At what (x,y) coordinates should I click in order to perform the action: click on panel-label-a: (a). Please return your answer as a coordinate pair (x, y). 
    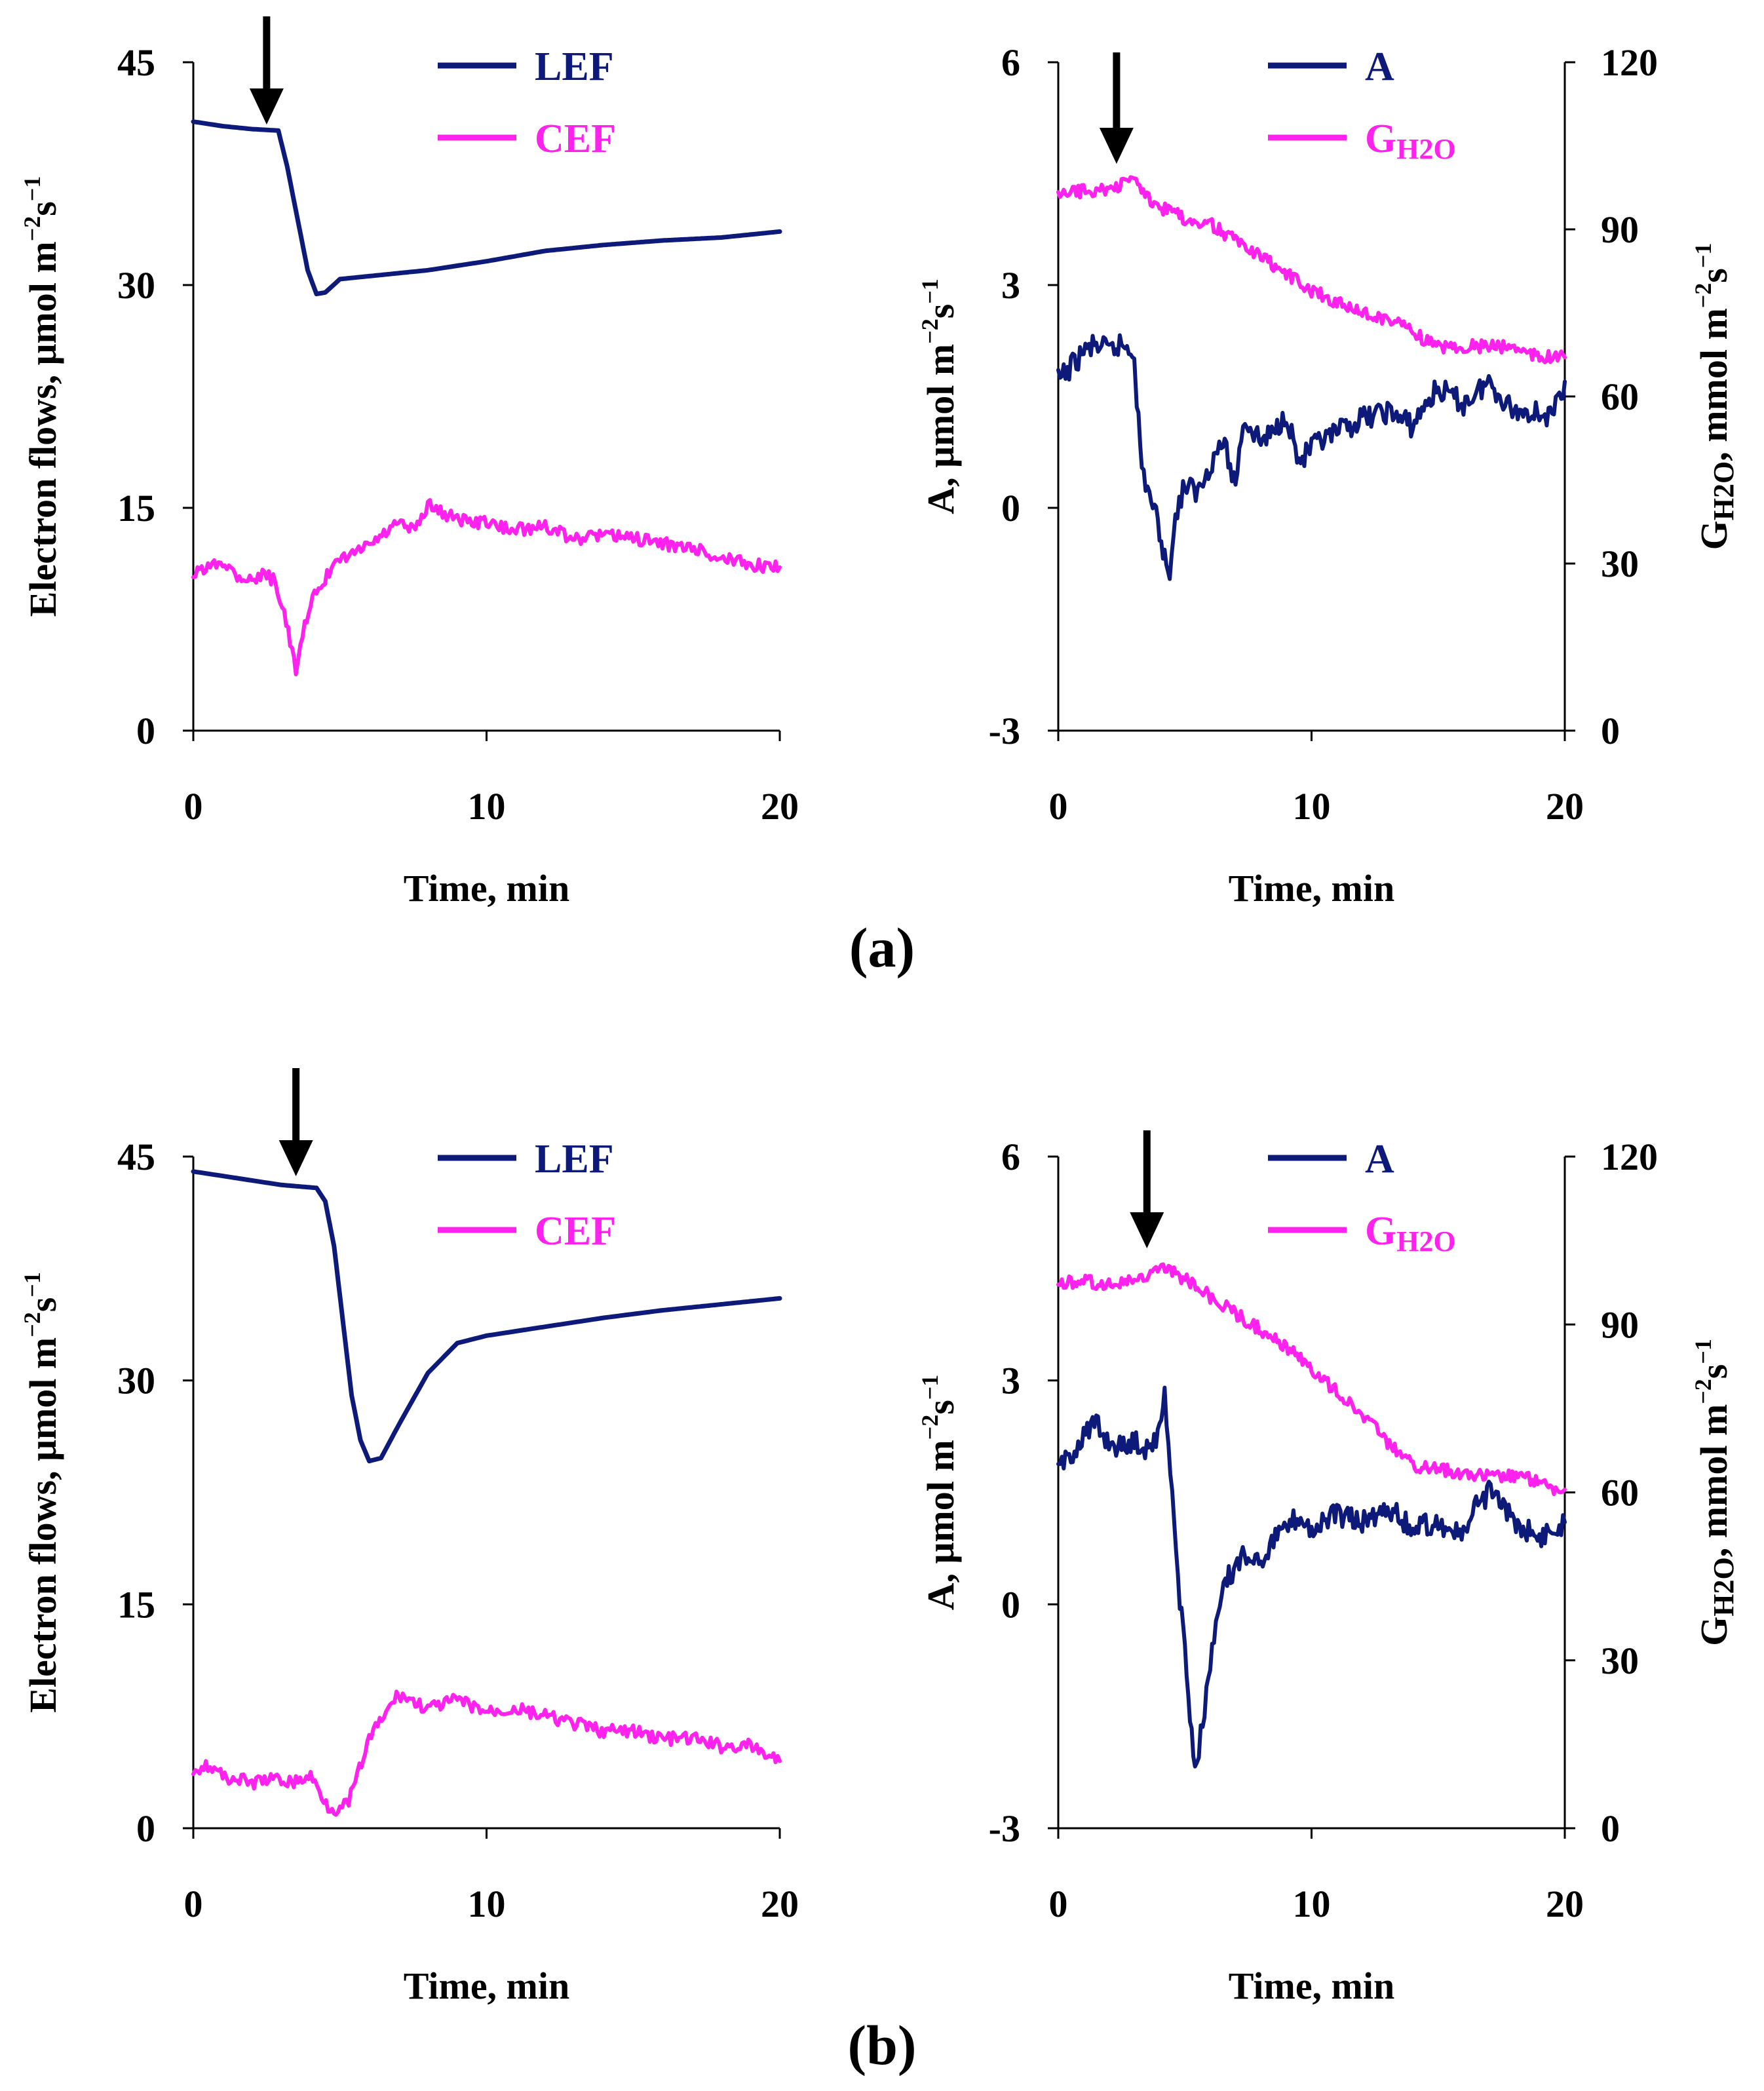
    Looking at the image, I should click on (882, 947).